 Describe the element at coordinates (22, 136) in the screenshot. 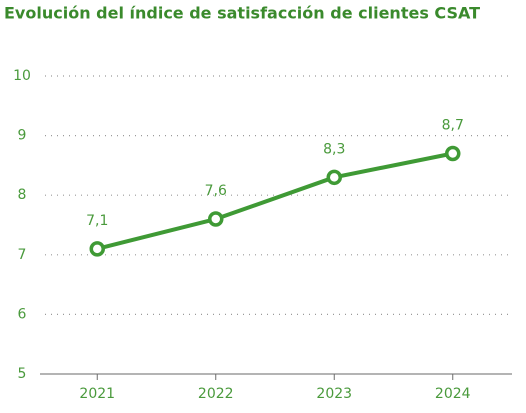

I see `y-tick-label: 9` at that location.